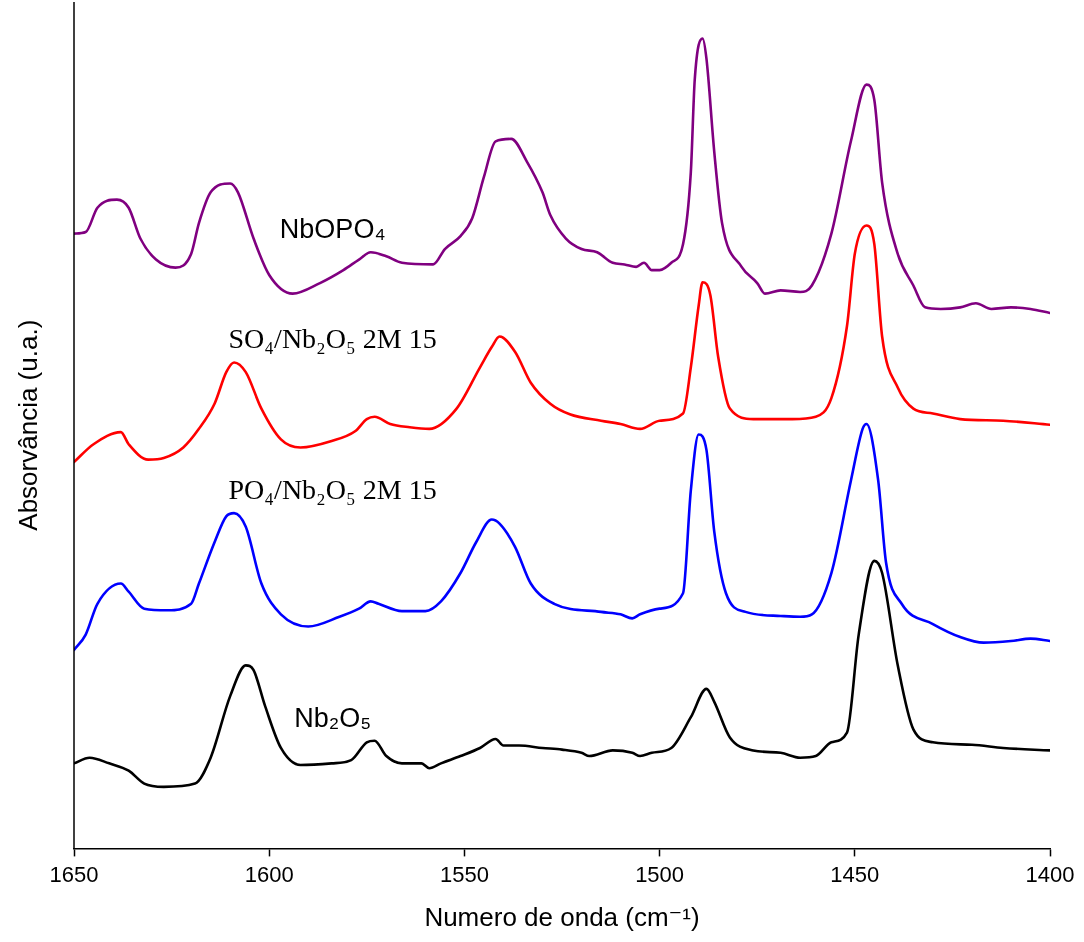  What do you see at coordinates (74, 874) in the screenshot?
I see `x-tick-label: 1650` at bounding box center [74, 874].